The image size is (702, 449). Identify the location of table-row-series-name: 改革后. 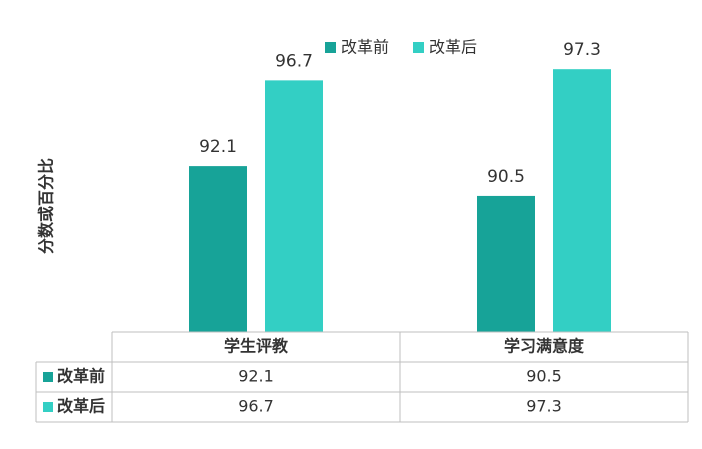
(81, 406).